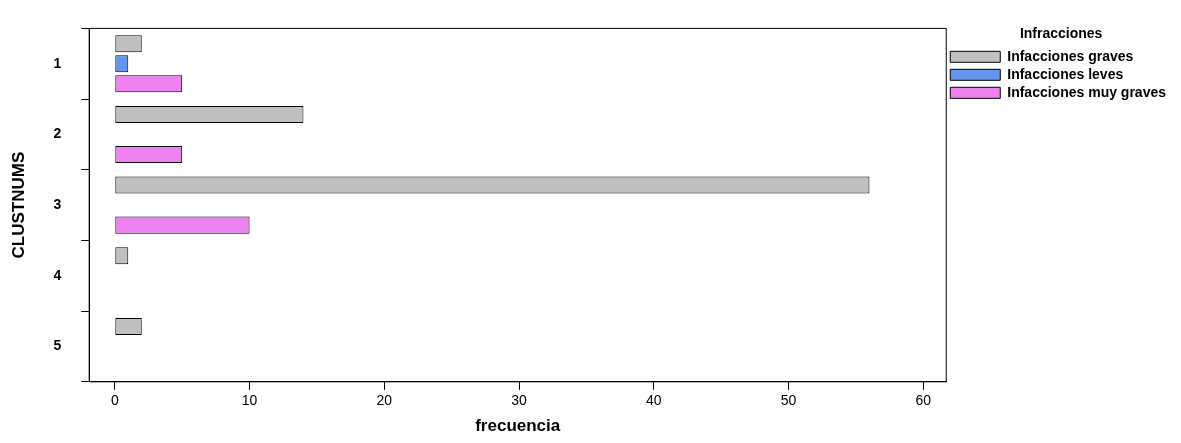  Describe the element at coordinates (57, 133) in the screenshot. I see `y-tick-label: 2` at that location.